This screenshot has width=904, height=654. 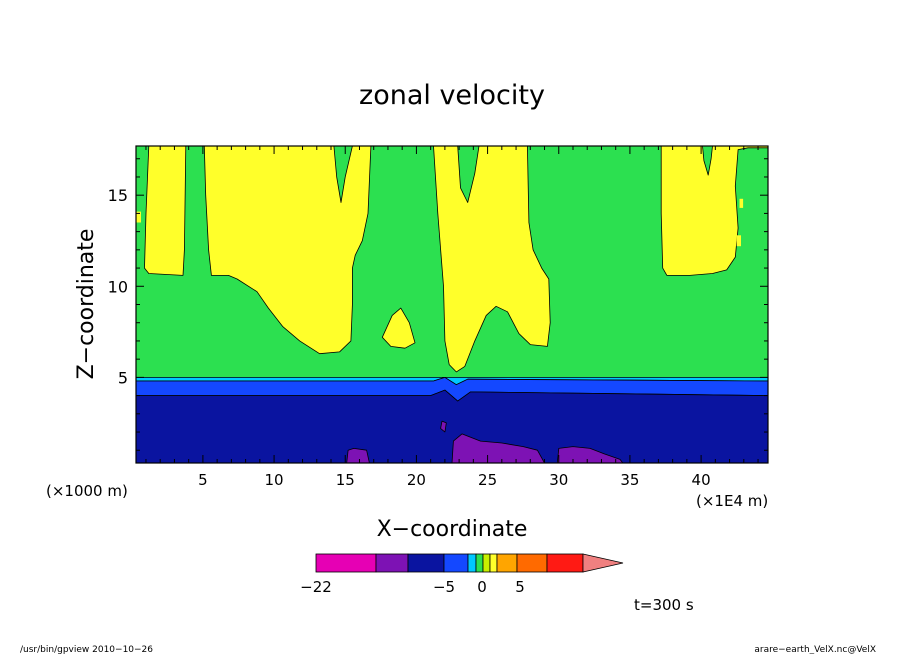 What do you see at coordinates (444, 587) in the screenshot?
I see `colorbar-label: −5` at bounding box center [444, 587].